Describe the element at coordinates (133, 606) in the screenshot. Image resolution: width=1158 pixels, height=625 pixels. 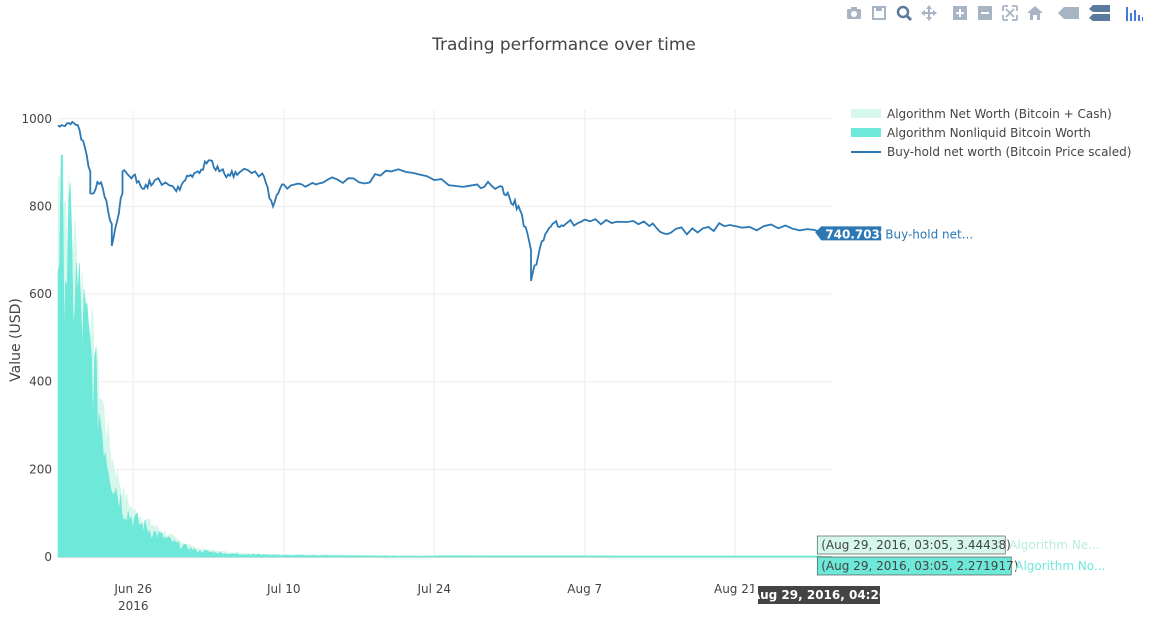
I see `x-tick-sublabel: 2016` at that location.